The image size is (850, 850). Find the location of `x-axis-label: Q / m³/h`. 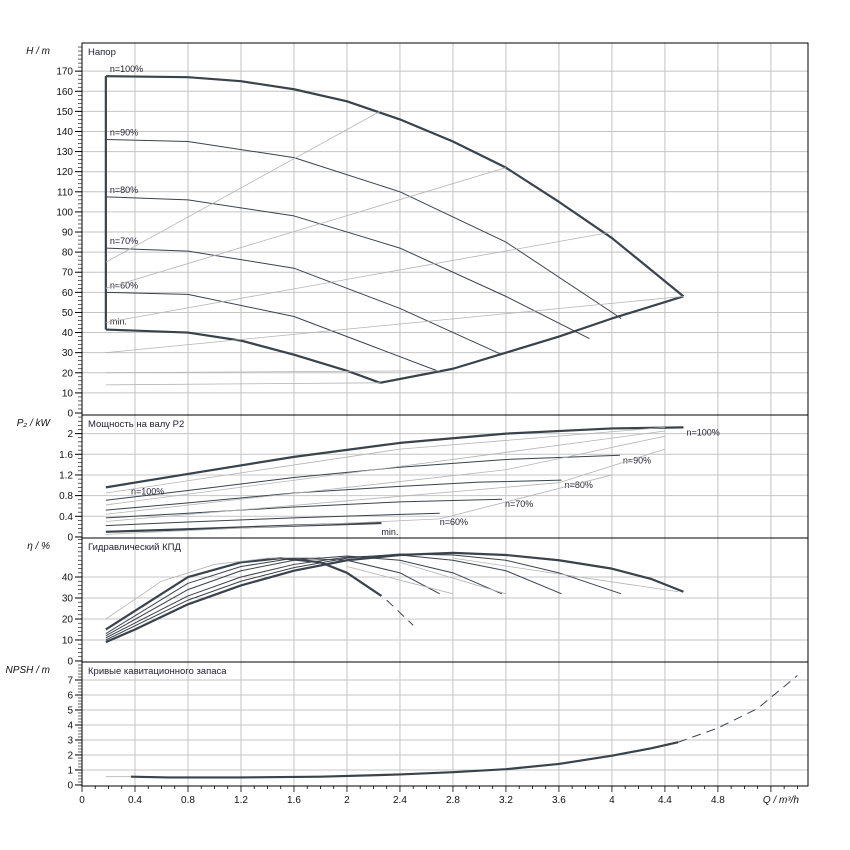

x-axis-label: Q / m³/h is located at coordinates (781, 800).